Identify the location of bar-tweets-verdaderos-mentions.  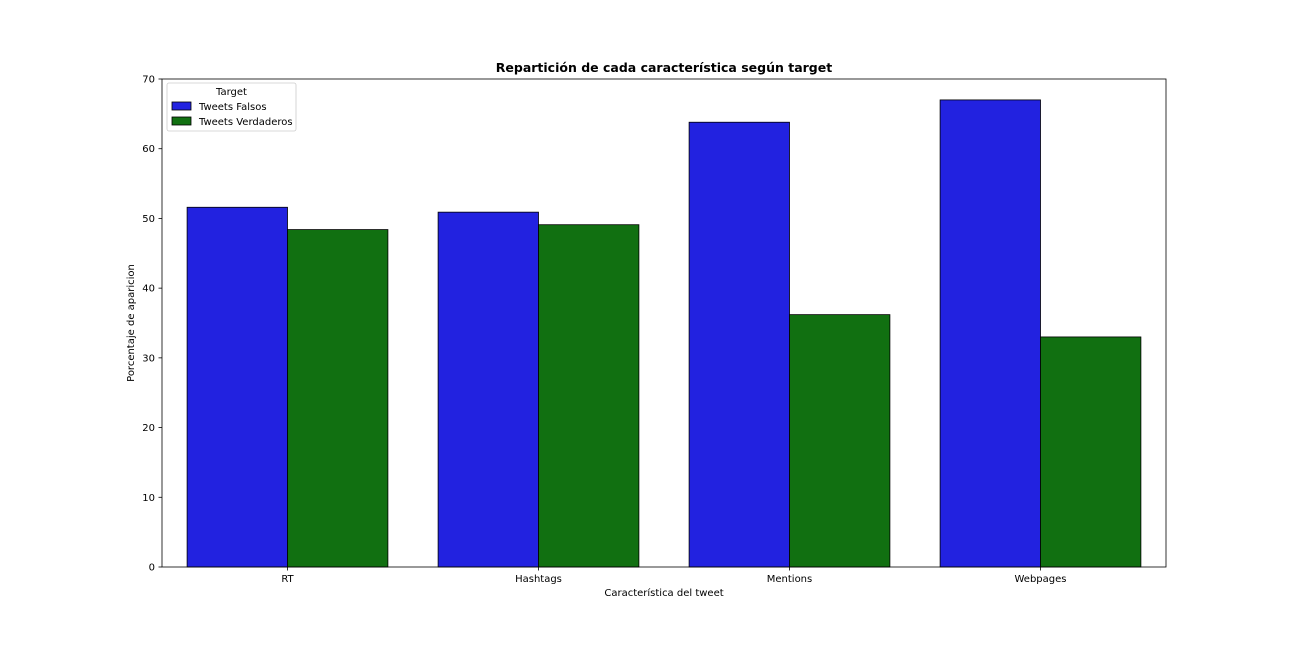
(840, 441).